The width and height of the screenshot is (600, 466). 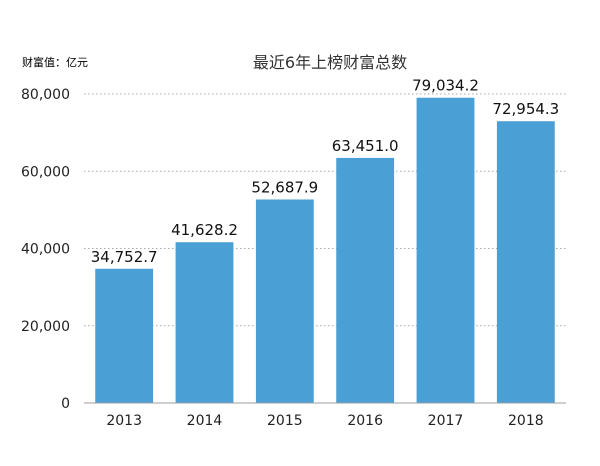 What do you see at coordinates (65, 404) in the screenshot?
I see `y-tick-label: 0` at bounding box center [65, 404].